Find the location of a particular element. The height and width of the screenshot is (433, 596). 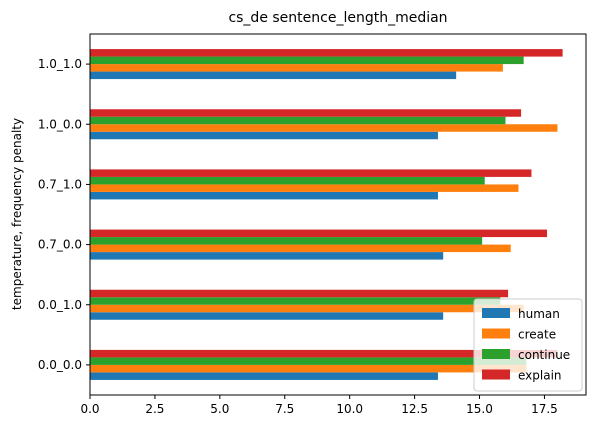

legend-swatch-explain is located at coordinates (496, 374).